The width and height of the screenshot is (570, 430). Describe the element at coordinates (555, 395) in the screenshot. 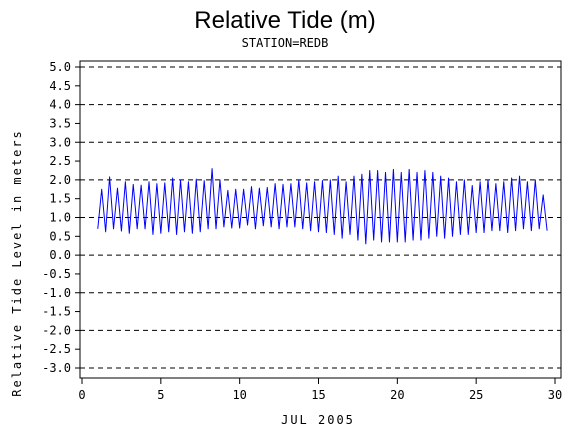

I see `x-tick-label: 30` at that location.